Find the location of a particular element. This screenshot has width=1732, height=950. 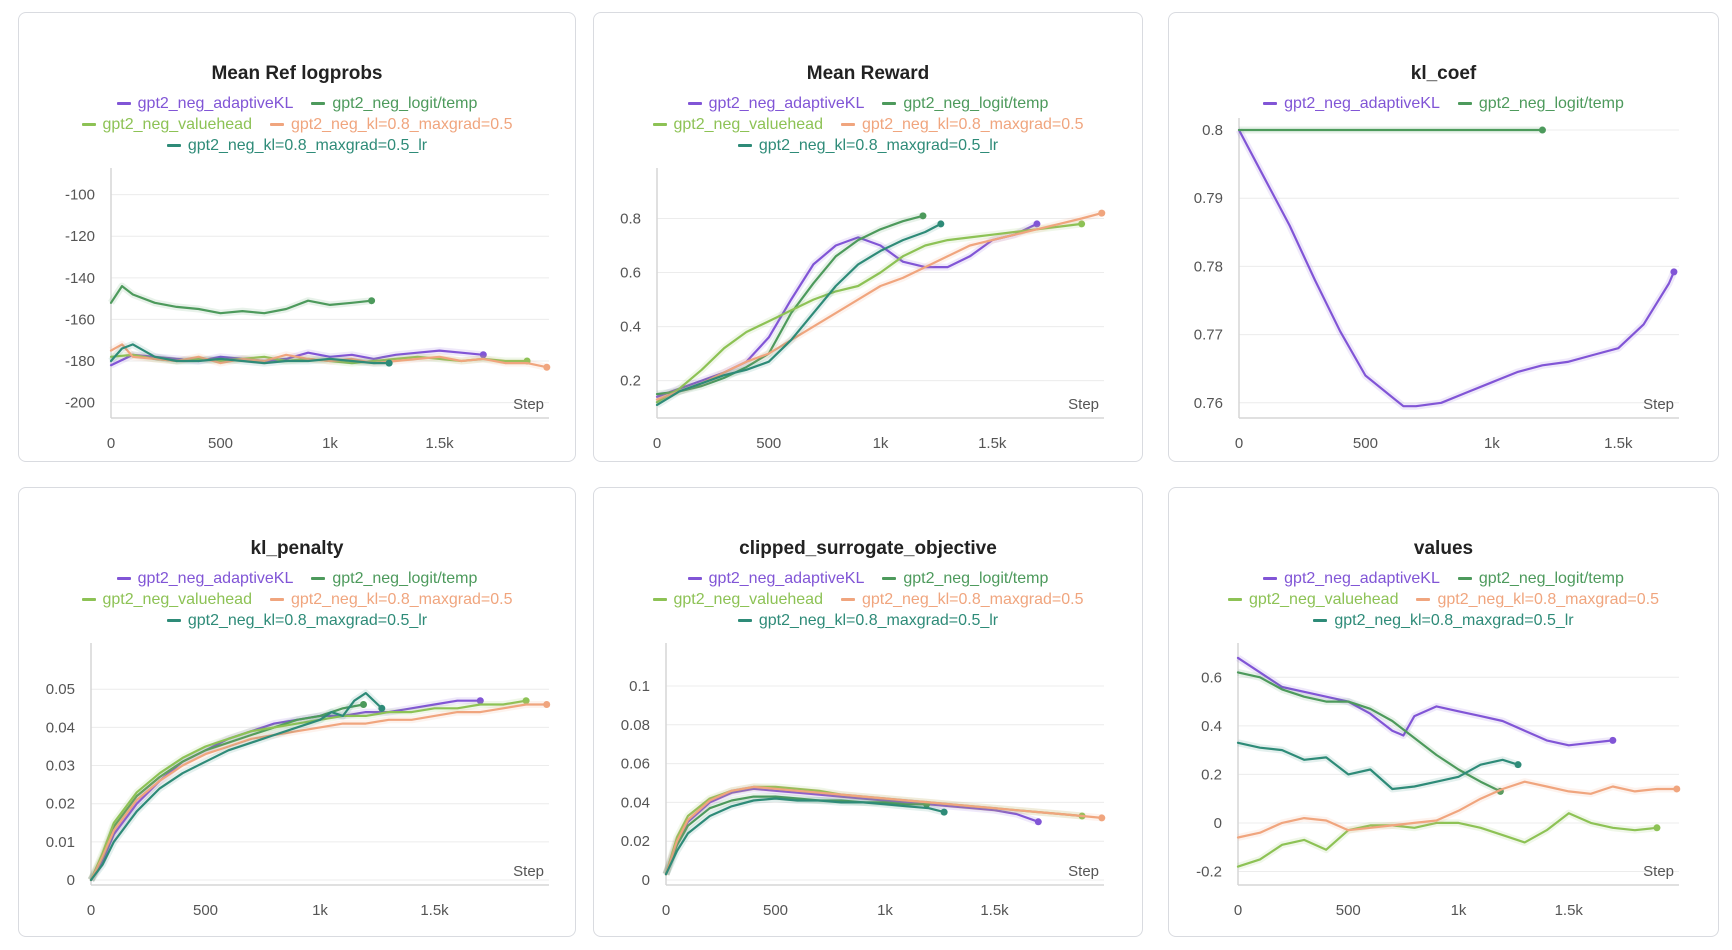

y-tick-label: 0.02 is located at coordinates (60, 804).